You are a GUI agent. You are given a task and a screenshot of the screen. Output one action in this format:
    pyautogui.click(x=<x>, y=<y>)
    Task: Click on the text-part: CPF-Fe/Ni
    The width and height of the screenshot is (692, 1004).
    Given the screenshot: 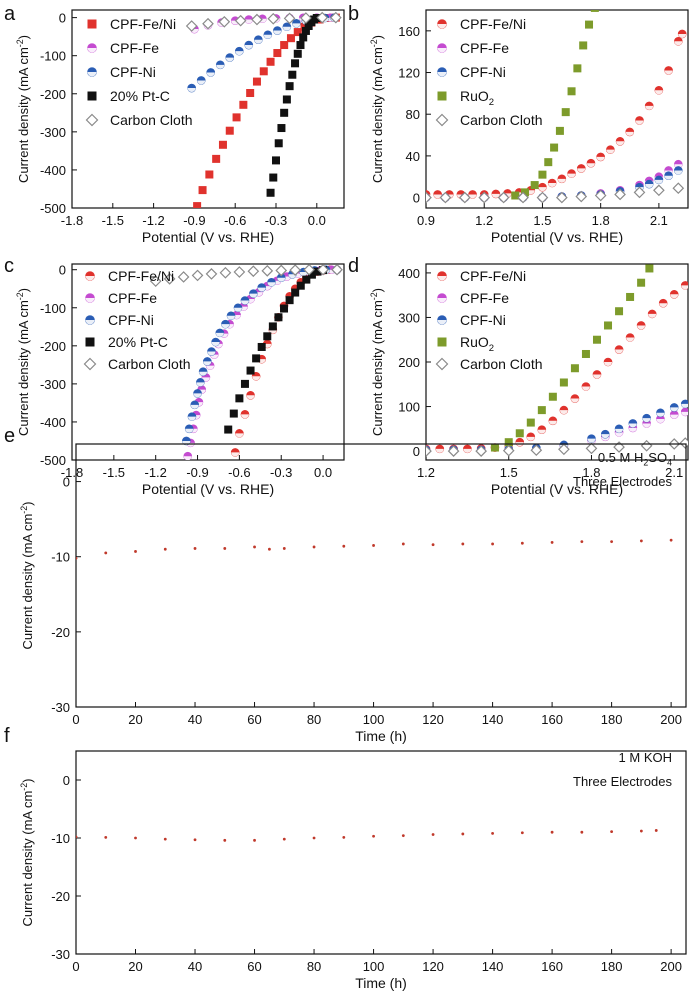 What is the action you would take?
    pyautogui.click(x=493, y=276)
    